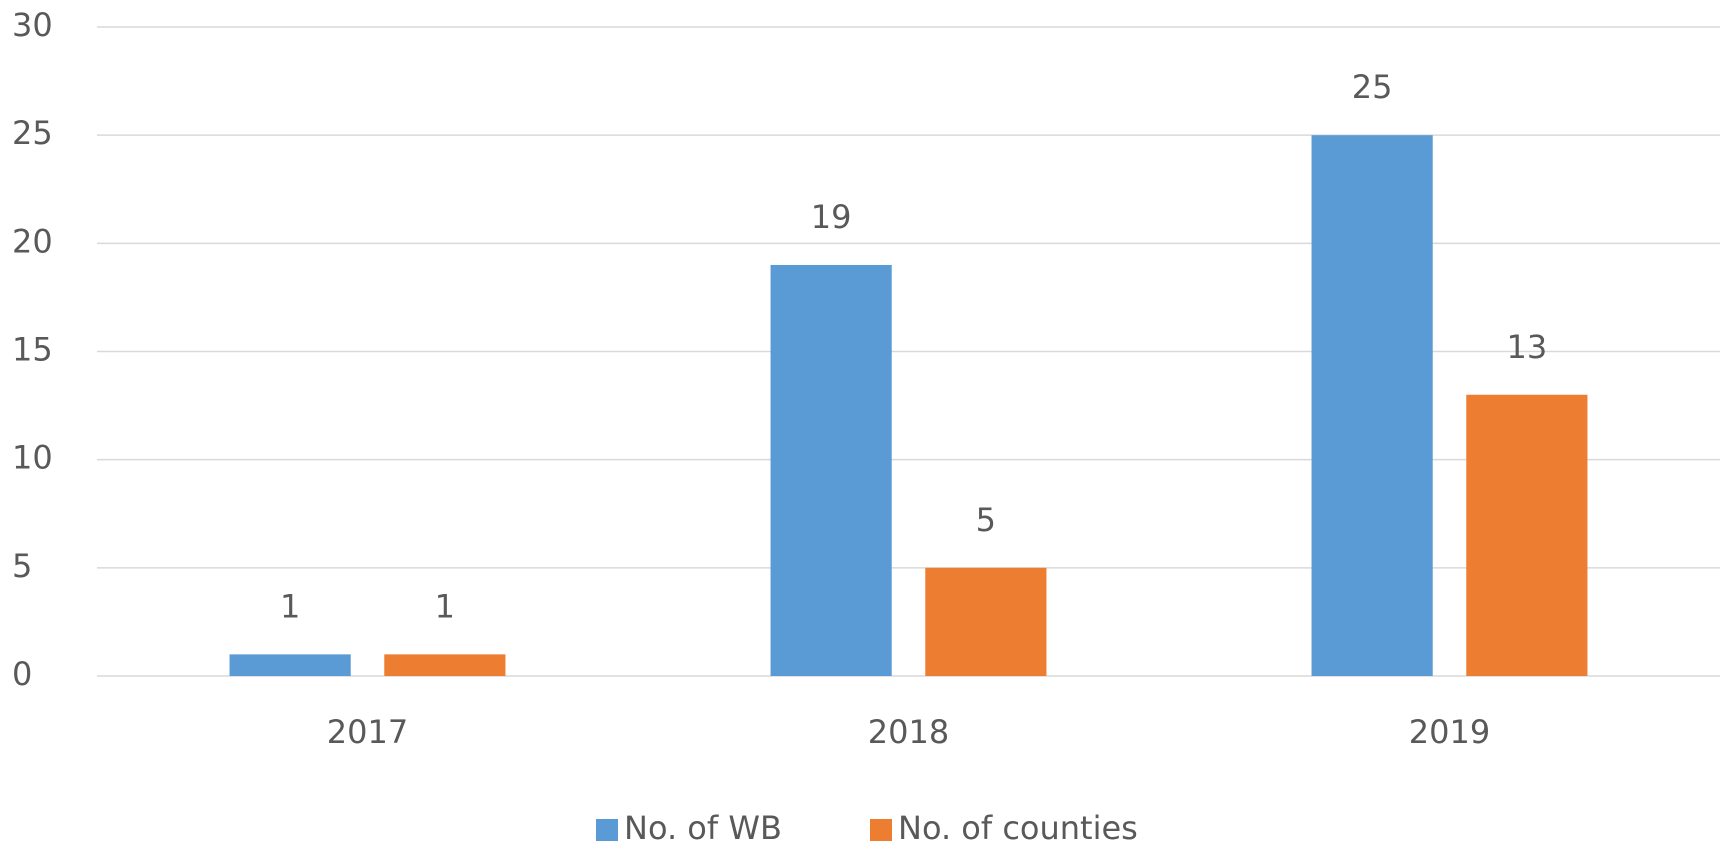 The width and height of the screenshot is (1724, 864). I want to click on x-tick-label: 2018, so click(908, 732).